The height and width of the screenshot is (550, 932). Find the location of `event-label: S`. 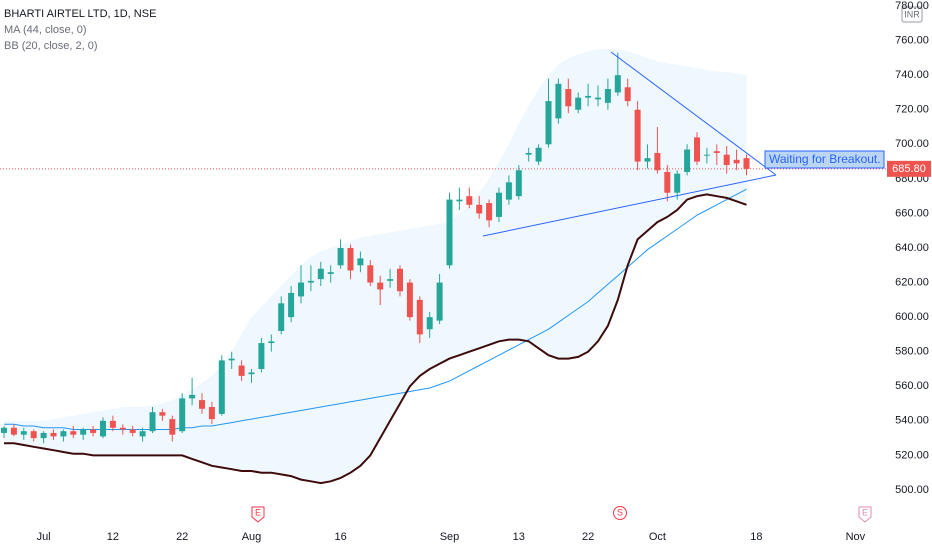

event-label: S is located at coordinates (620, 512).